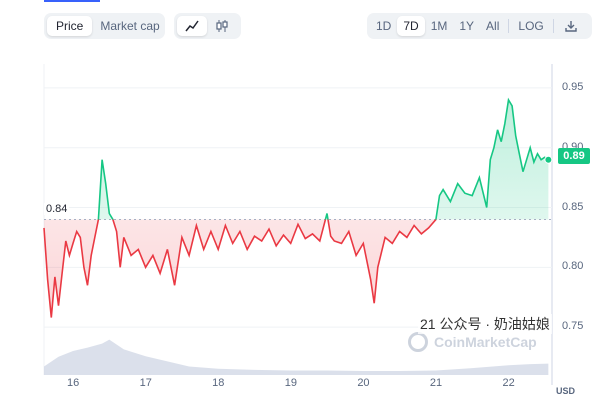 Image resolution: width=600 pixels, height=409 pixels. I want to click on download-icon, so click(571, 26).